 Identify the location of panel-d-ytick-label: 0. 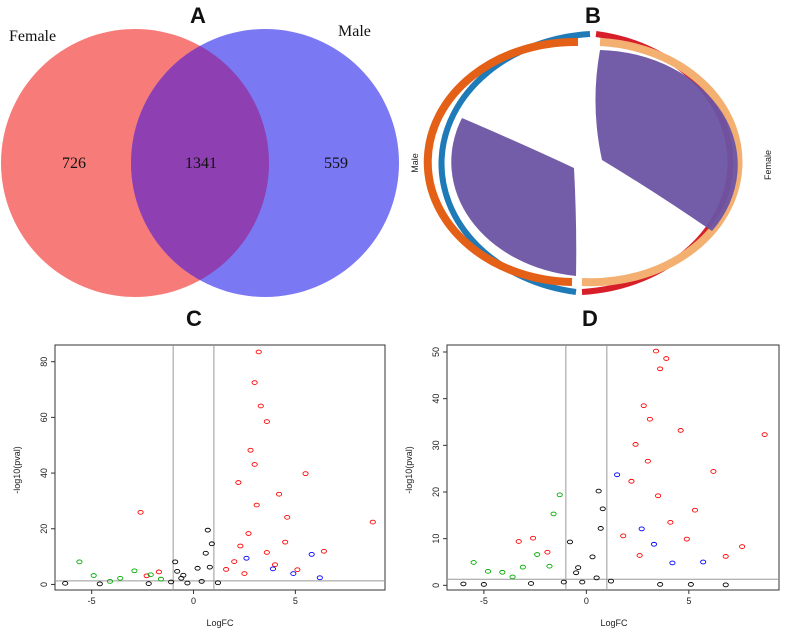
(436, 585).